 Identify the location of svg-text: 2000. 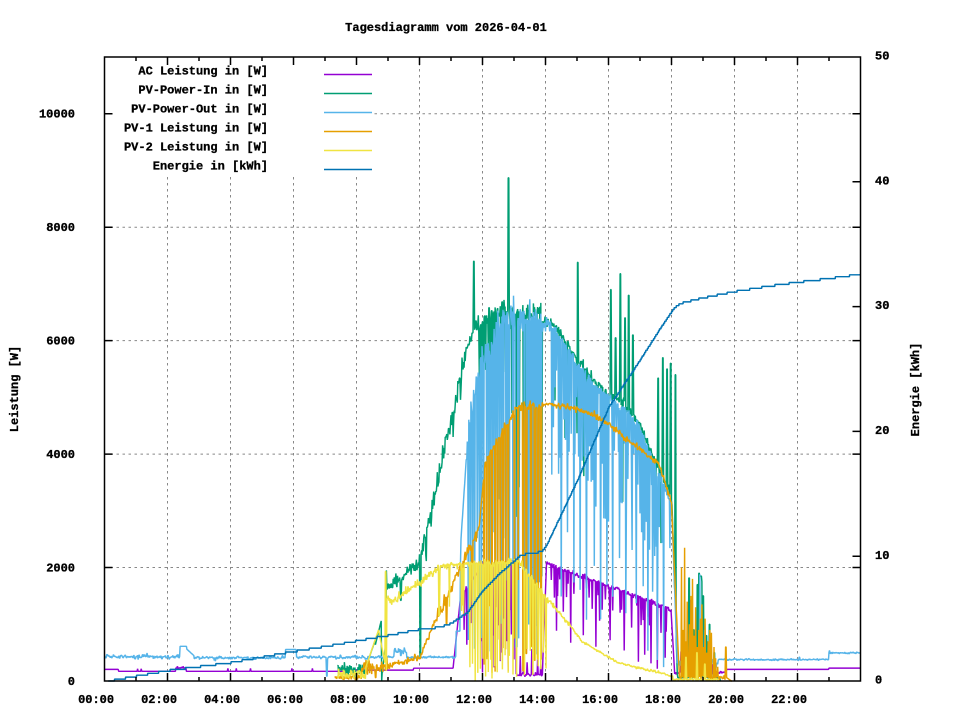
(60, 569).